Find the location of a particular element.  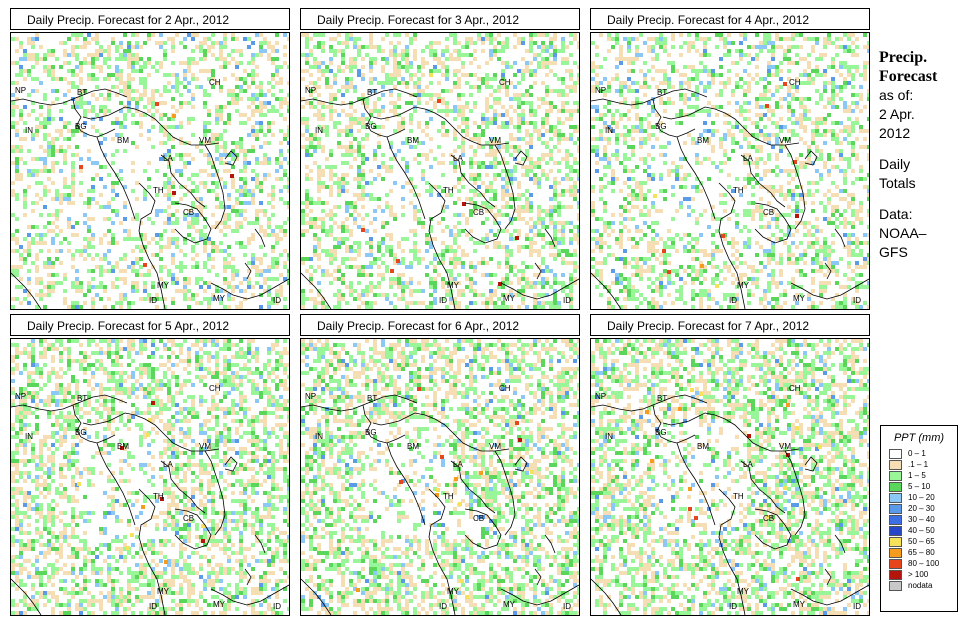

precip-map: NP BT IN BG BM CH VM LA TH CB MY MY ID ID is located at coordinates (730, 171).